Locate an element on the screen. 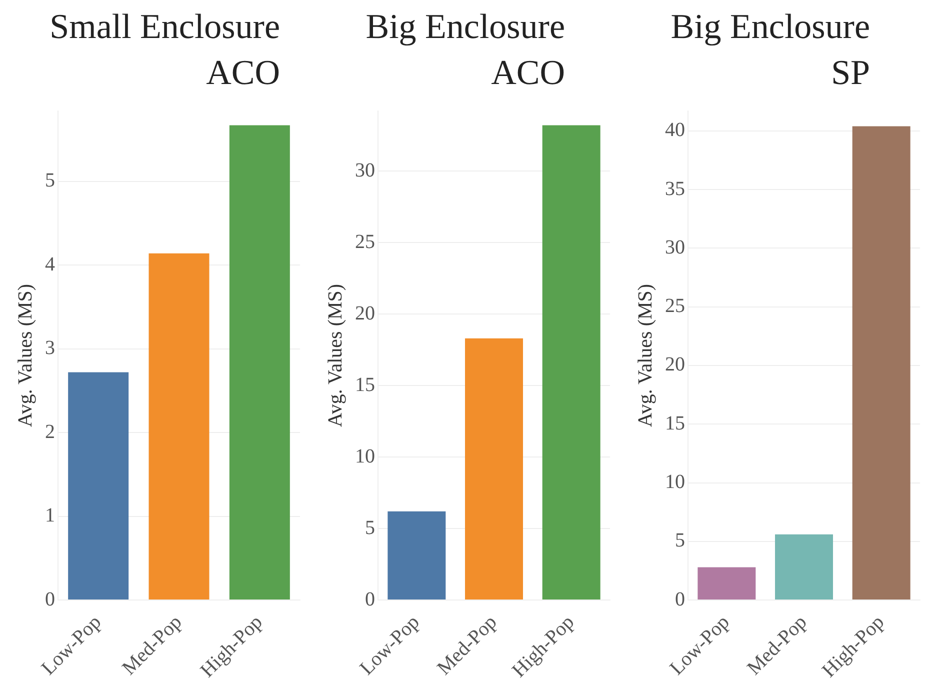 This screenshot has width=930, height=695. chart-title: Big Enclosure ACO is located at coordinates (464, 50).